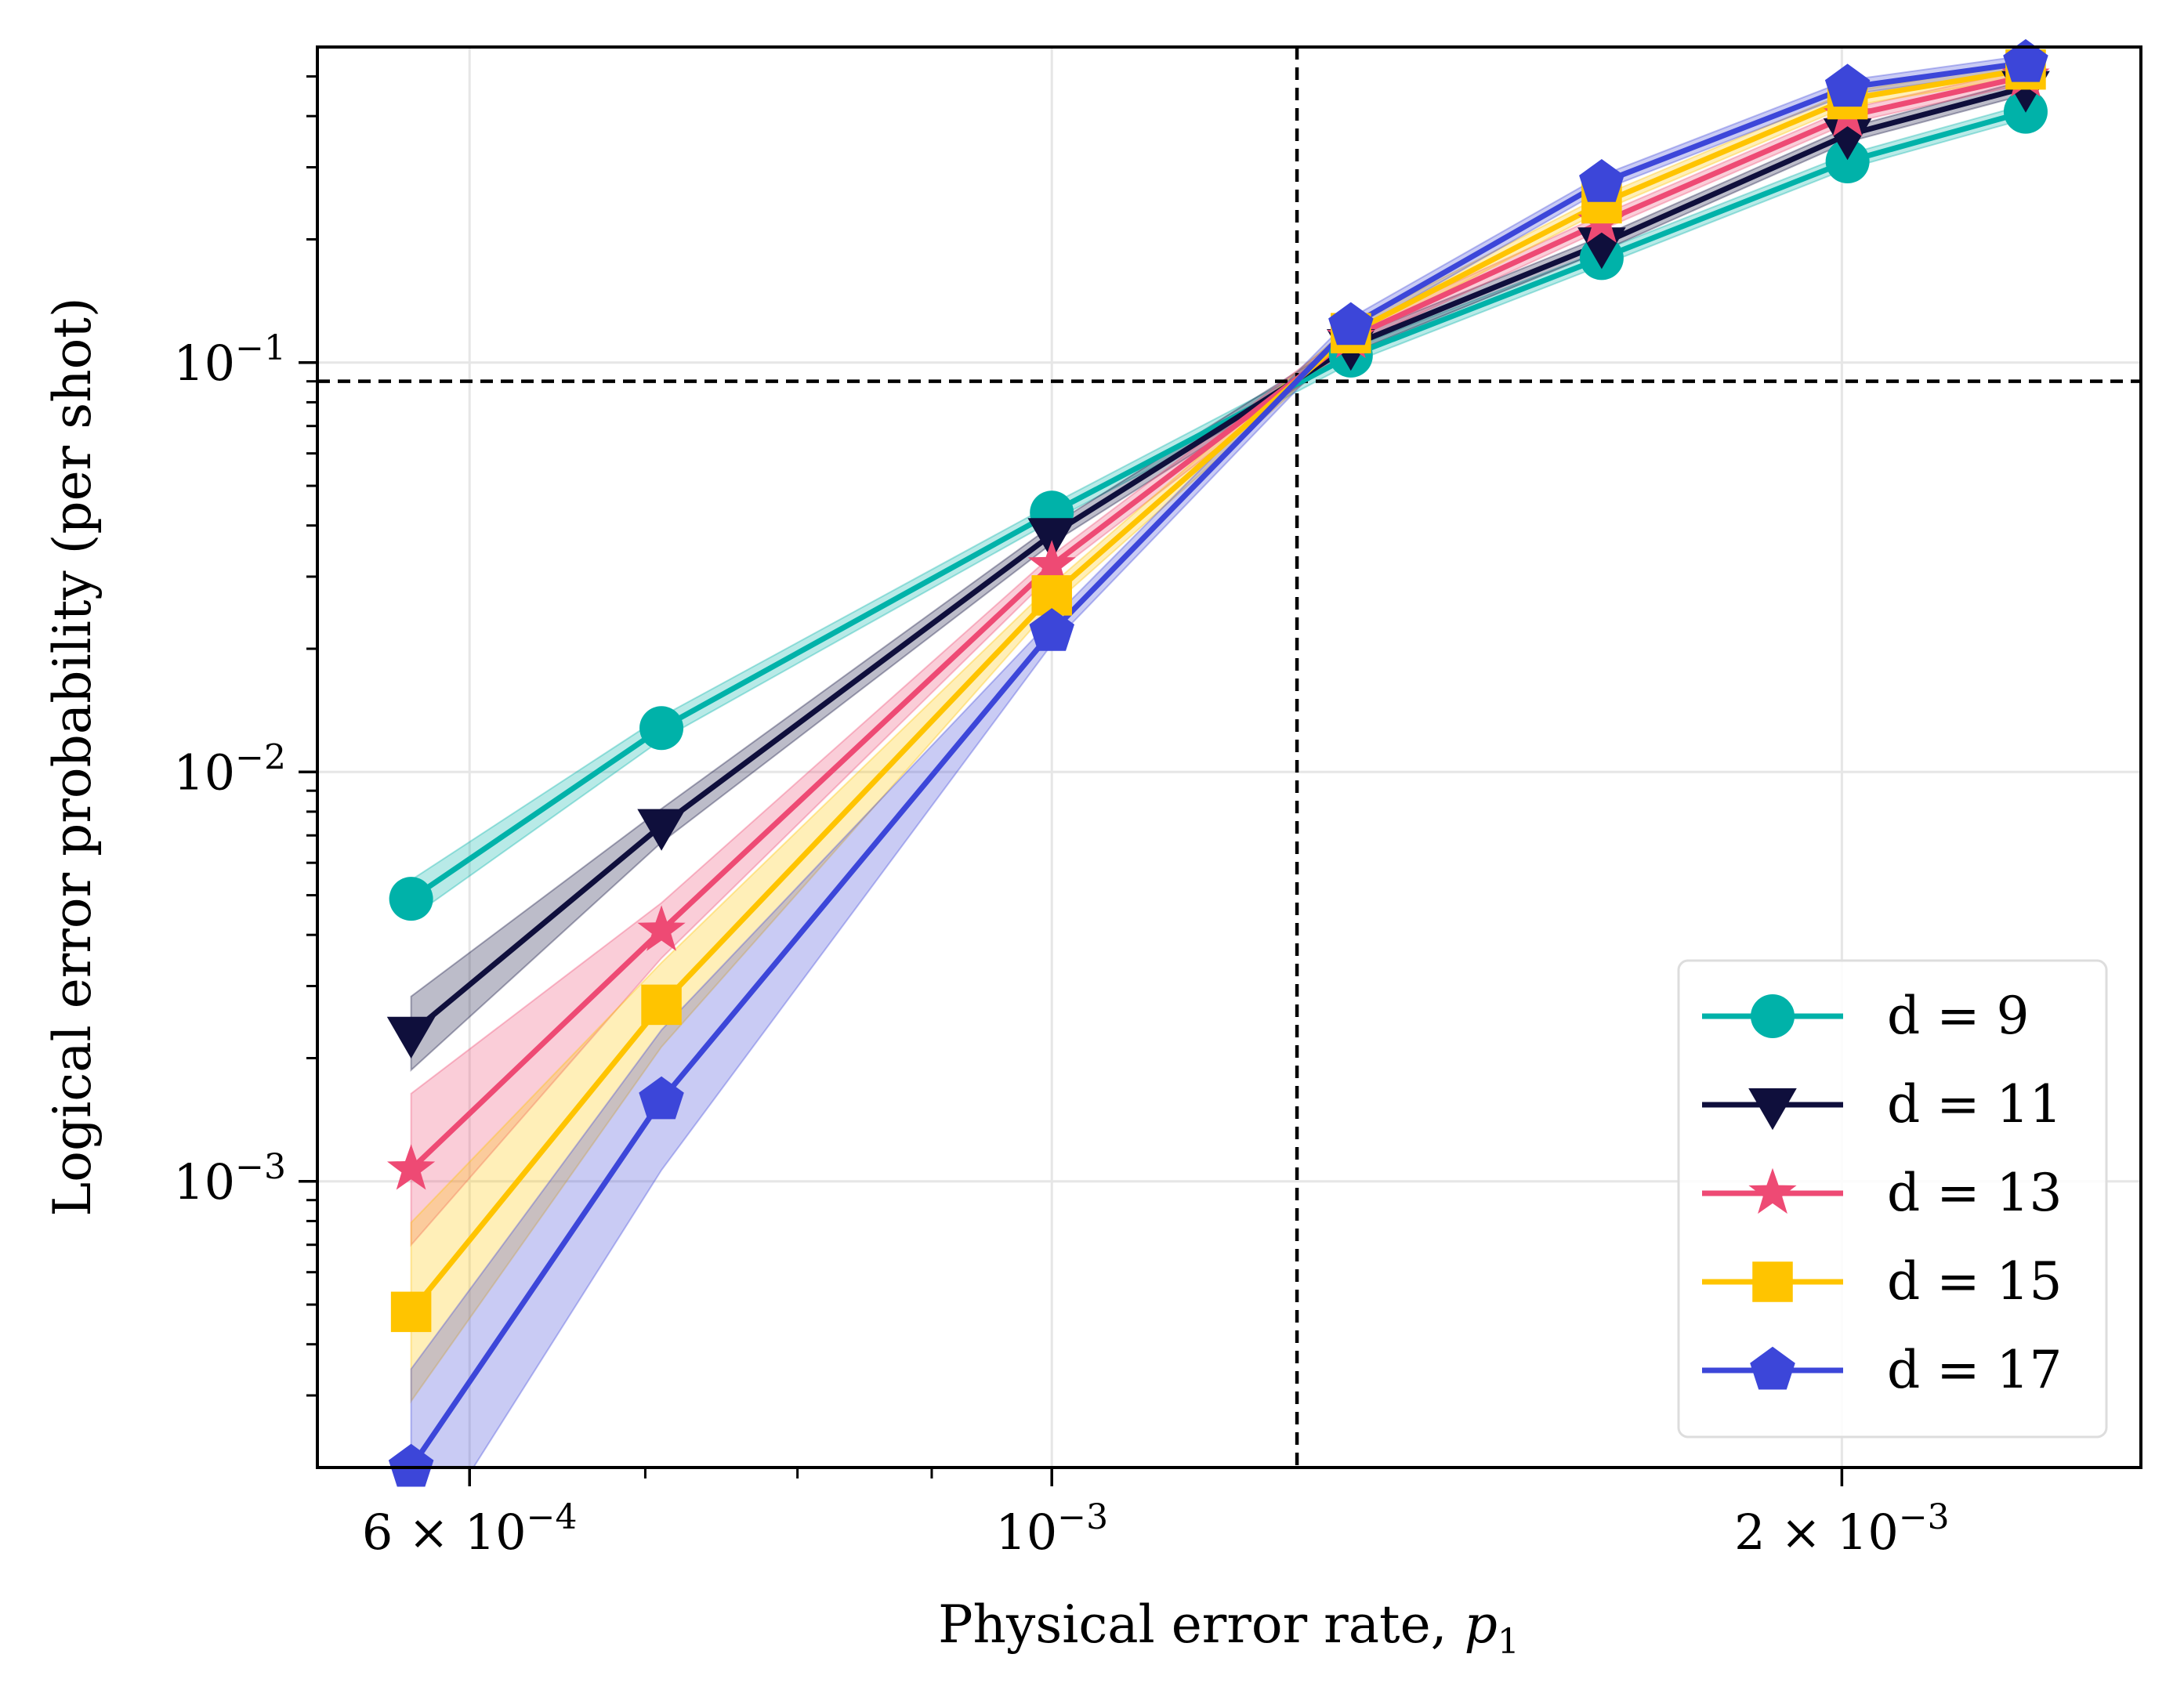 This screenshot has height=1701, width=2184. I want to click on legend: d = 9 d = 11 d = 13 d = 15 d = 17, so click(1892, 1199).